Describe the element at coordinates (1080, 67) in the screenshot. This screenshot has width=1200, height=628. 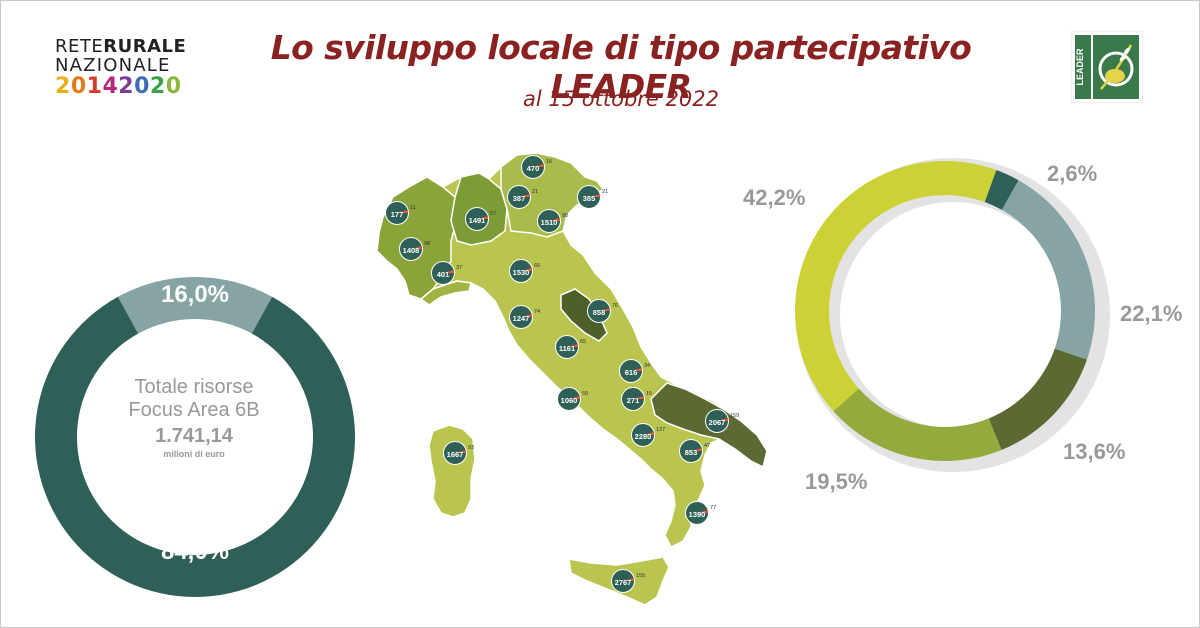
I see `leader-logo-text: LEADER` at that location.